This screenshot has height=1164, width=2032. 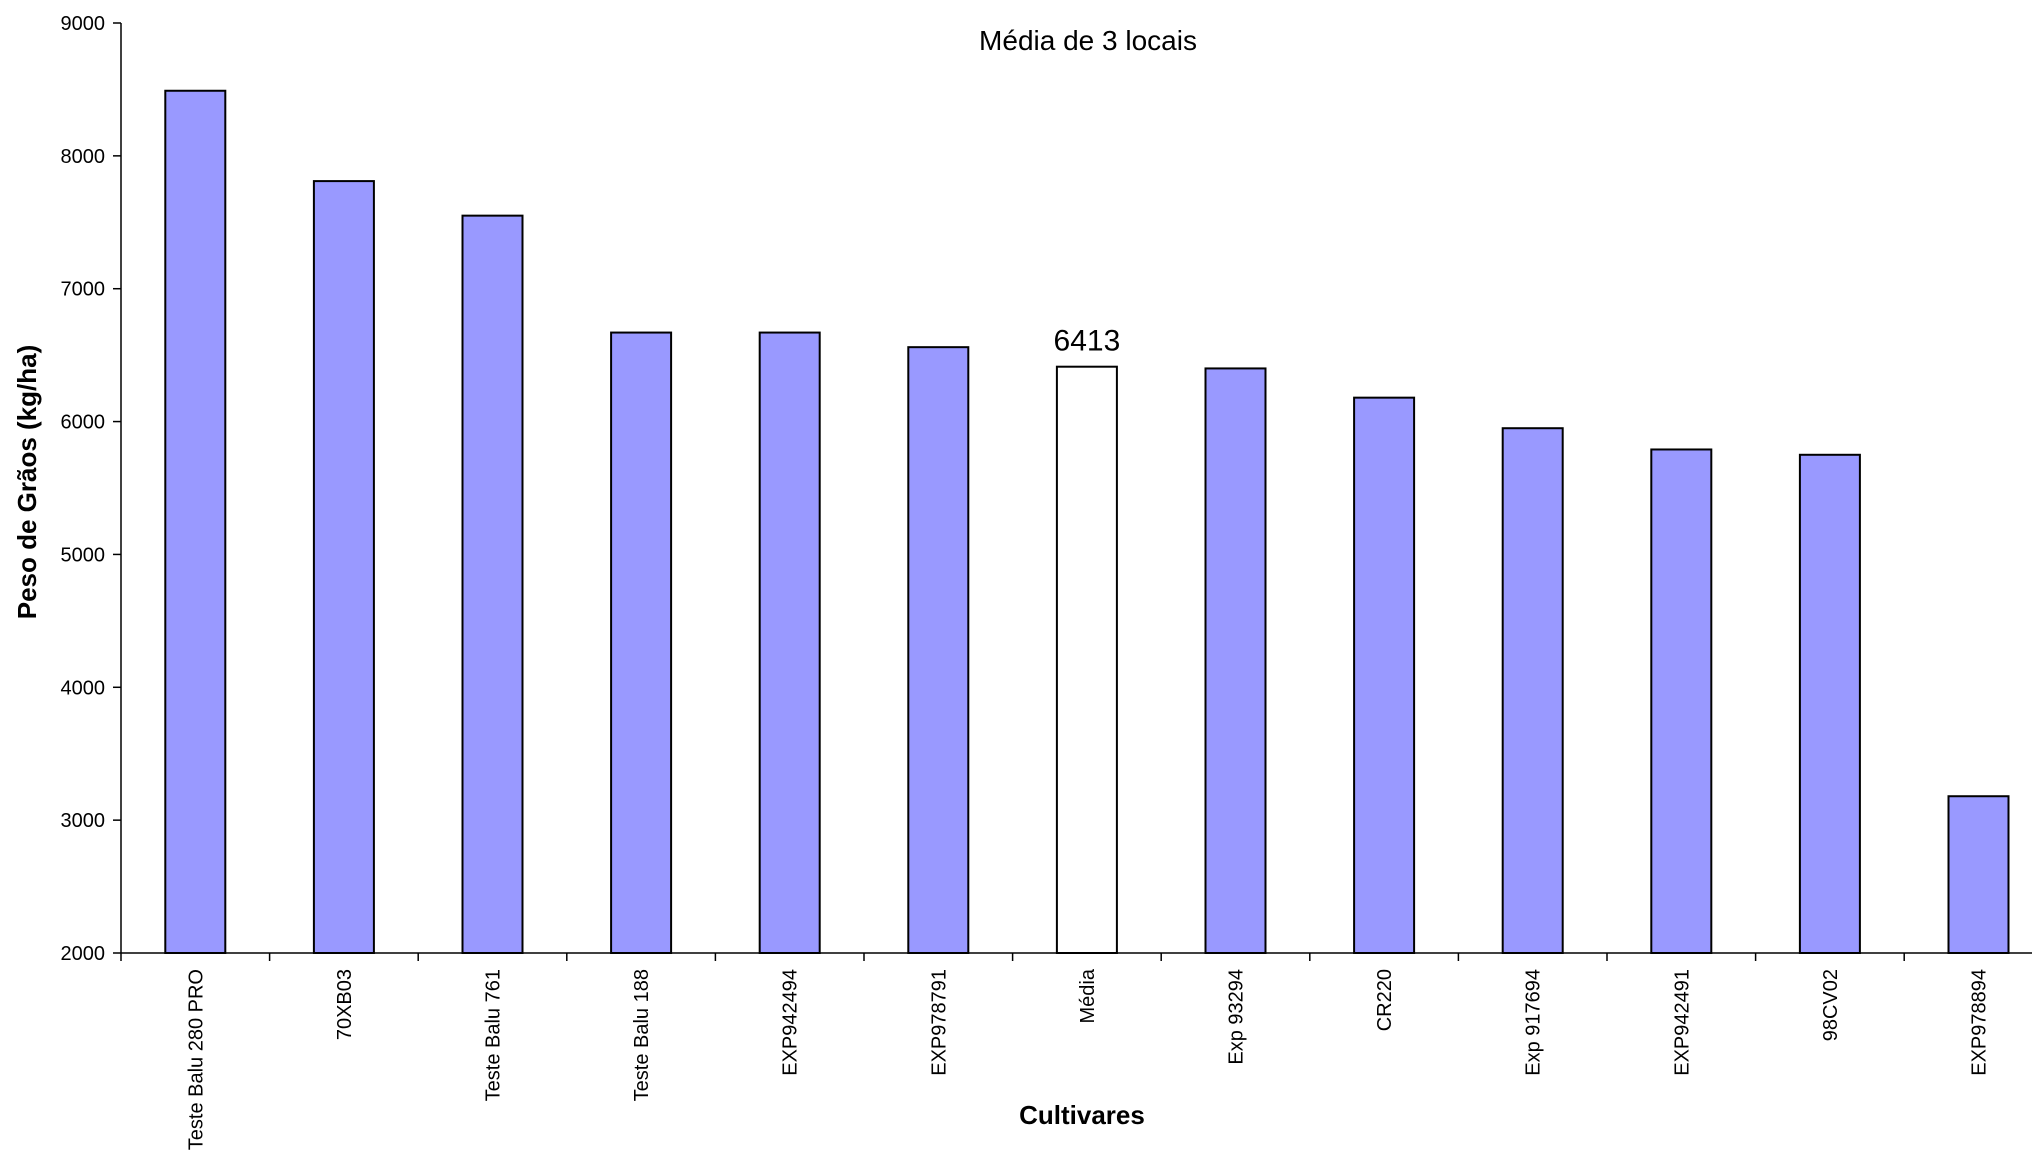 What do you see at coordinates (1534, 1022) in the screenshot?
I see `x-tick-label: Exp 917694` at bounding box center [1534, 1022].